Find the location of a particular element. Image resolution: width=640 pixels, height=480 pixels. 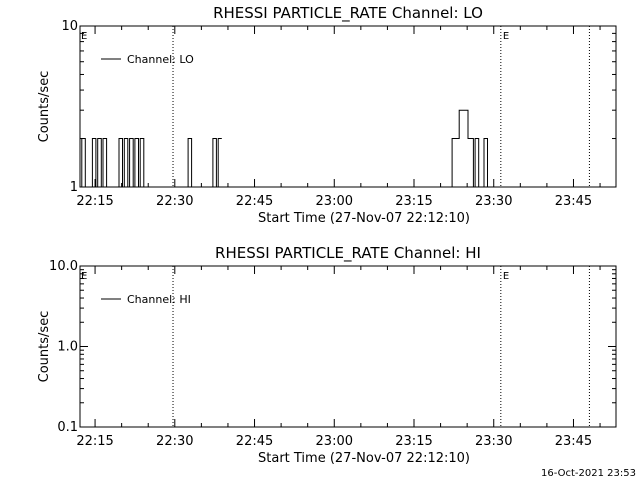

y-tick-label: 10.0 is located at coordinates (63, 266).